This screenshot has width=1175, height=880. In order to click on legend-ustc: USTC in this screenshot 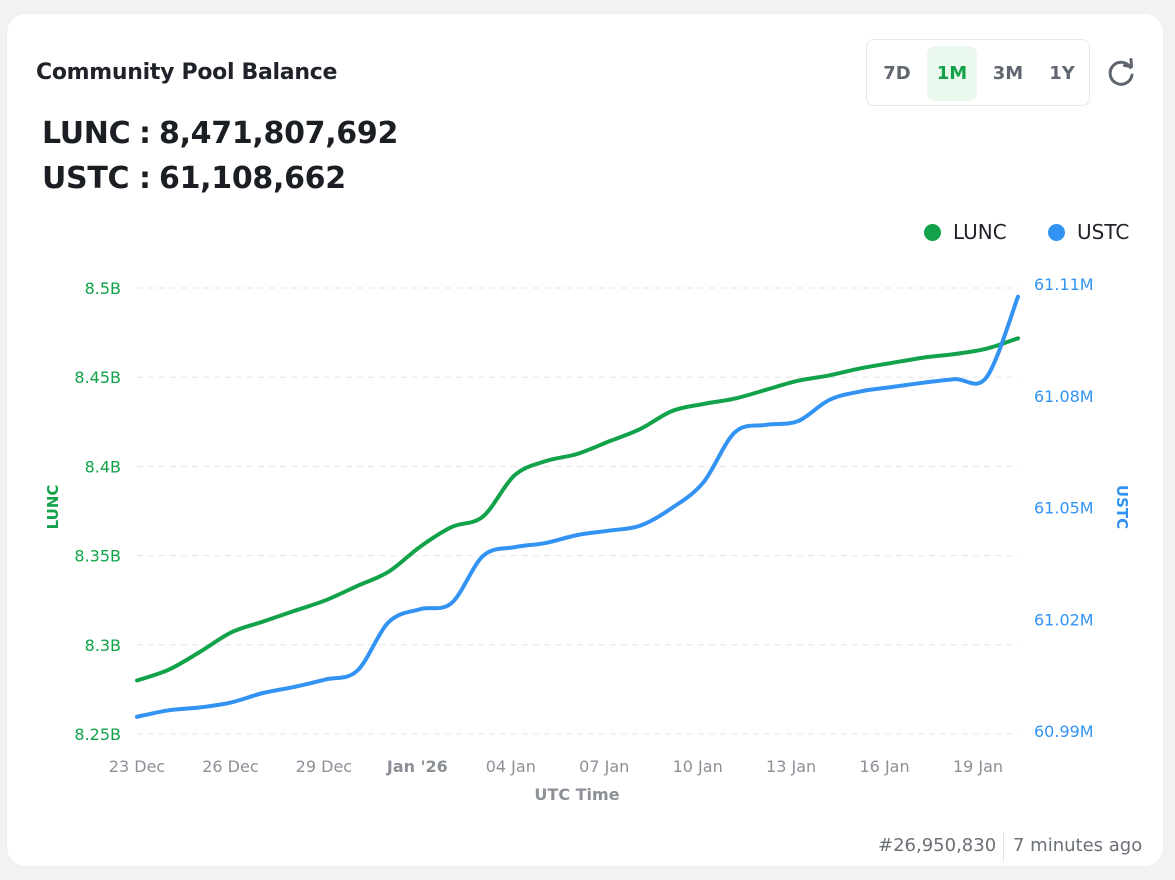, I will do `click(1088, 232)`.